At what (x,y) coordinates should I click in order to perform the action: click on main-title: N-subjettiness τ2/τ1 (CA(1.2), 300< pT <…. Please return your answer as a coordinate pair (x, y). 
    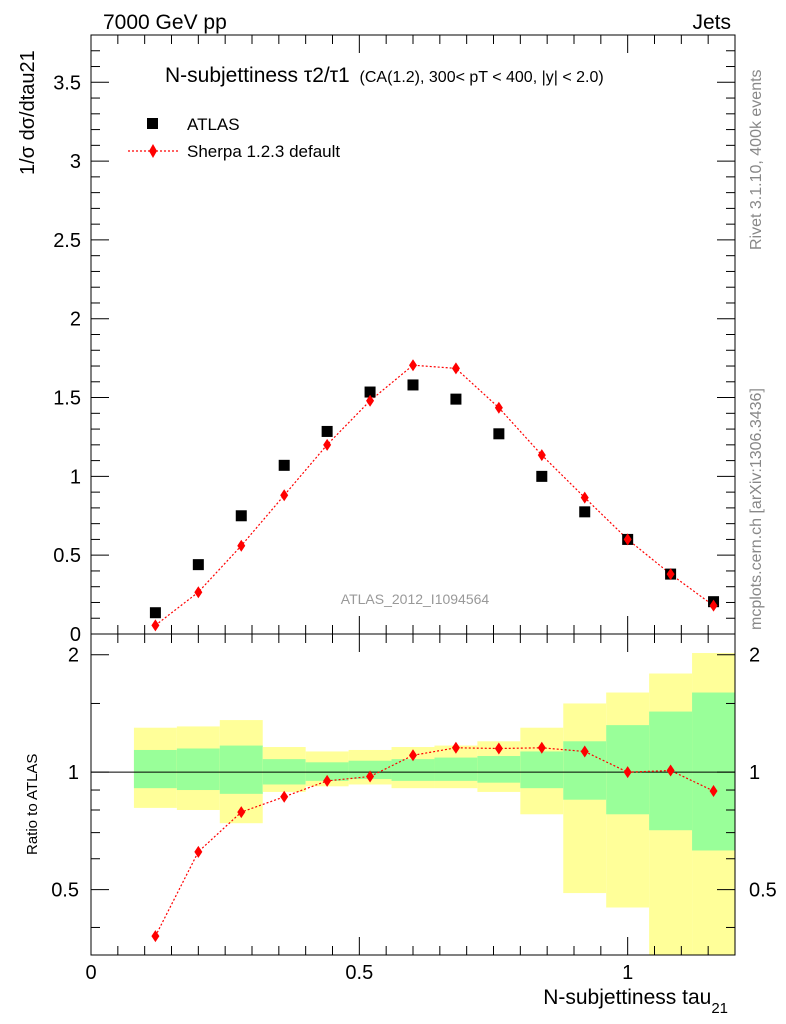
    Looking at the image, I should click on (384, 75).